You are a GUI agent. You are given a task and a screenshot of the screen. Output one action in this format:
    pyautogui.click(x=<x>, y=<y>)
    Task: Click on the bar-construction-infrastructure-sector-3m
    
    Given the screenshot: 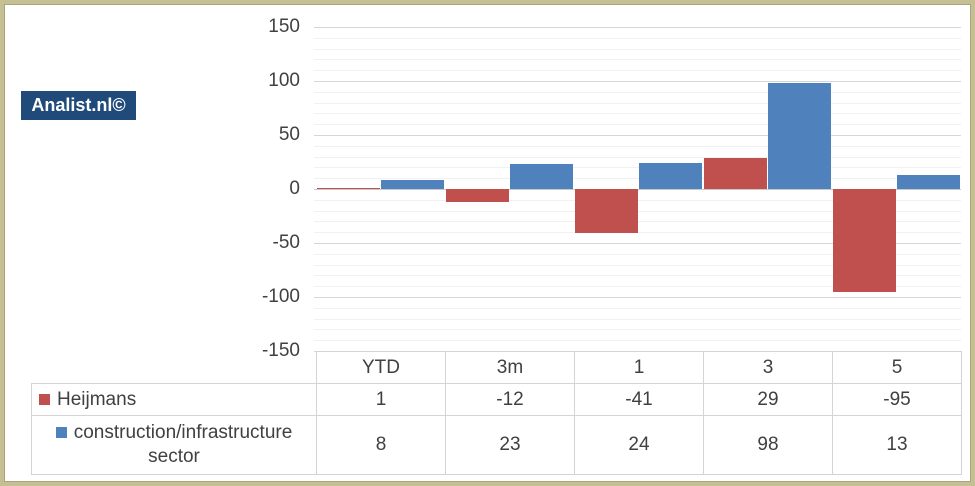 What is the action you would take?
    pyautogui.click(x=541, y=176)
    